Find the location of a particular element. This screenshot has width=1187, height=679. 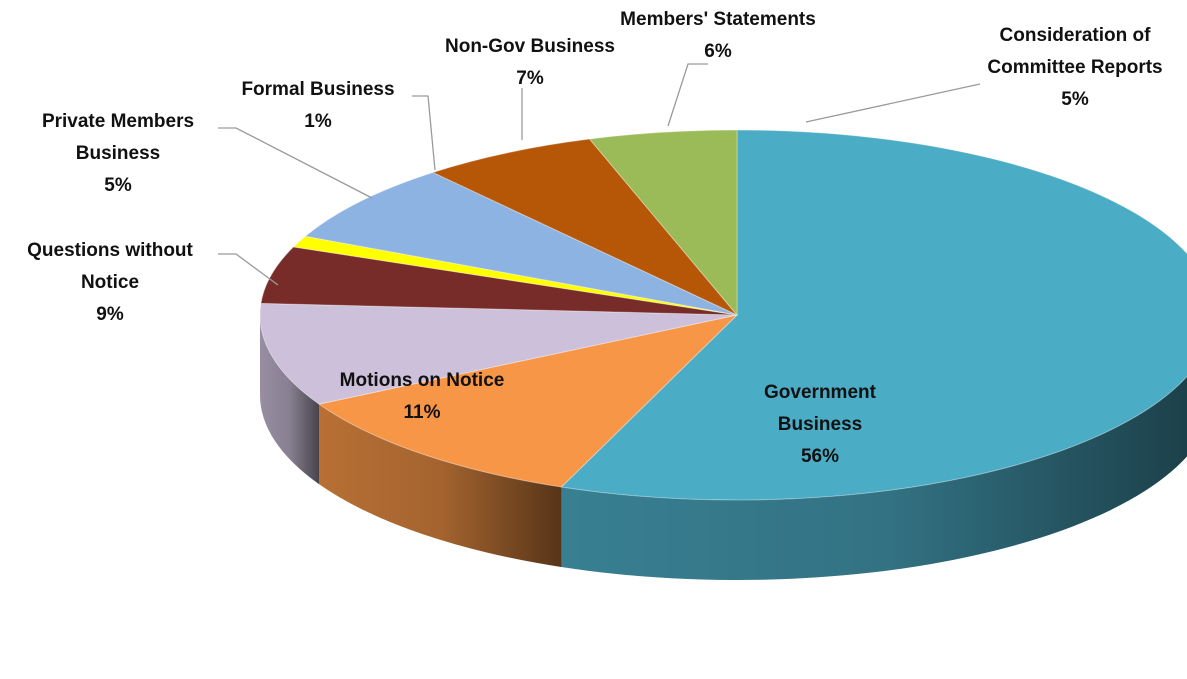

leader-line-private-members-business is located at coordinates (295, 163).